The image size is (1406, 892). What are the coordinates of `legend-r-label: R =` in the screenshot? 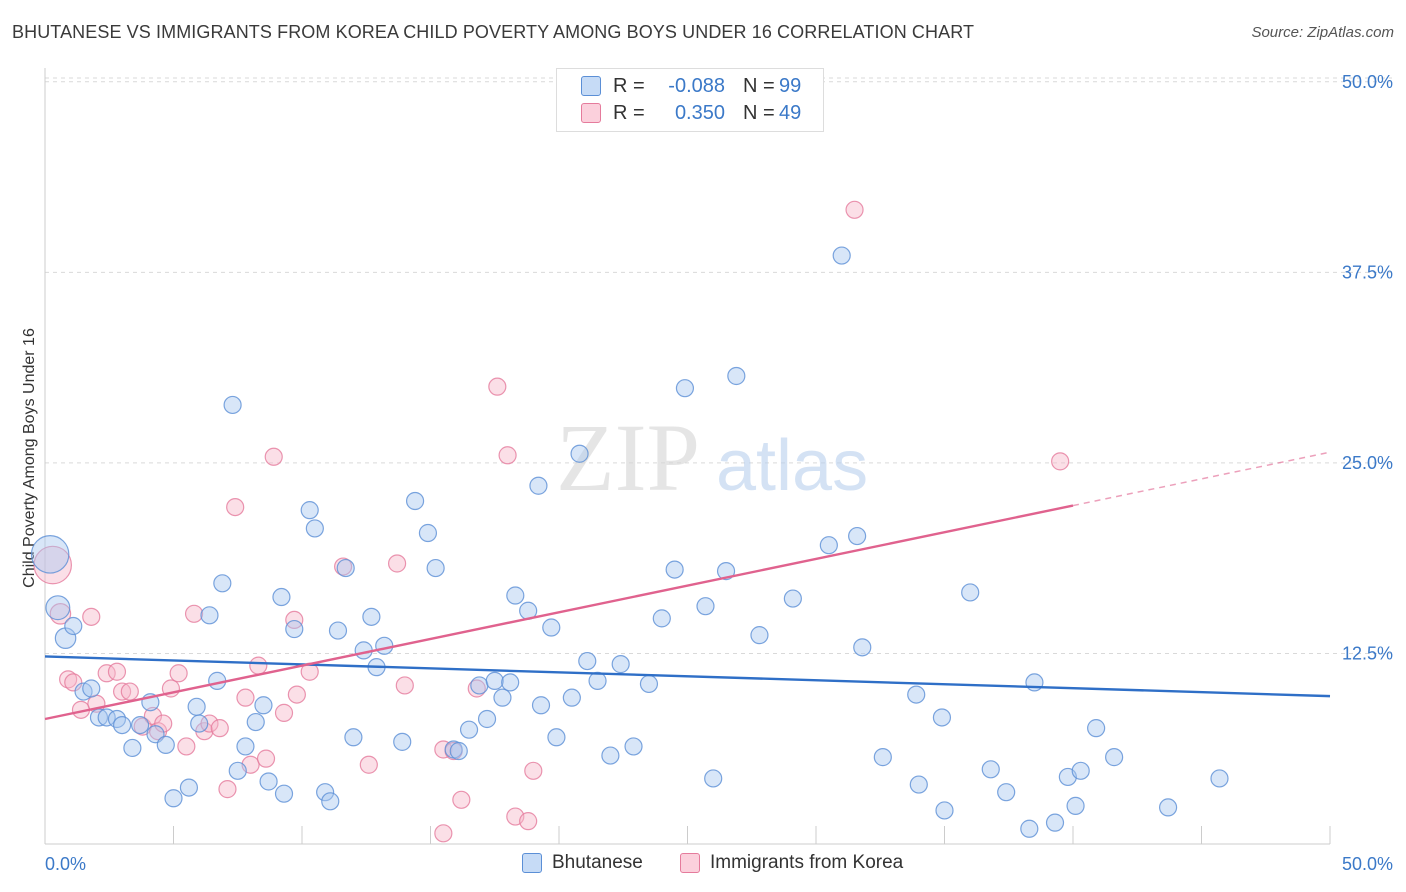 It's located at (629, 85).